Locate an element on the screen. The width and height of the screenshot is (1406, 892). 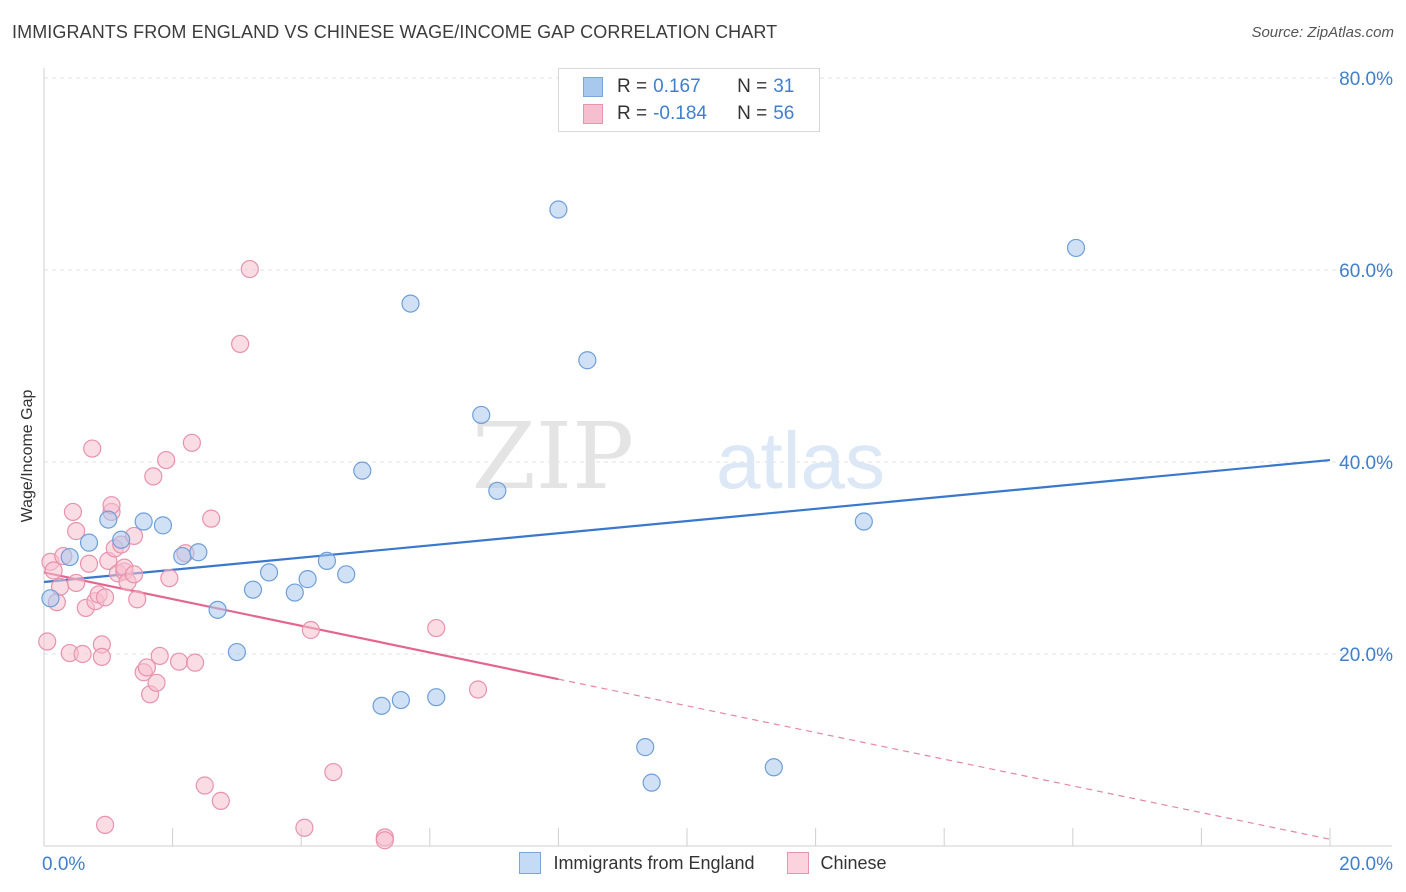
stats-swatch-chinese is located at coordinates (593, 114).